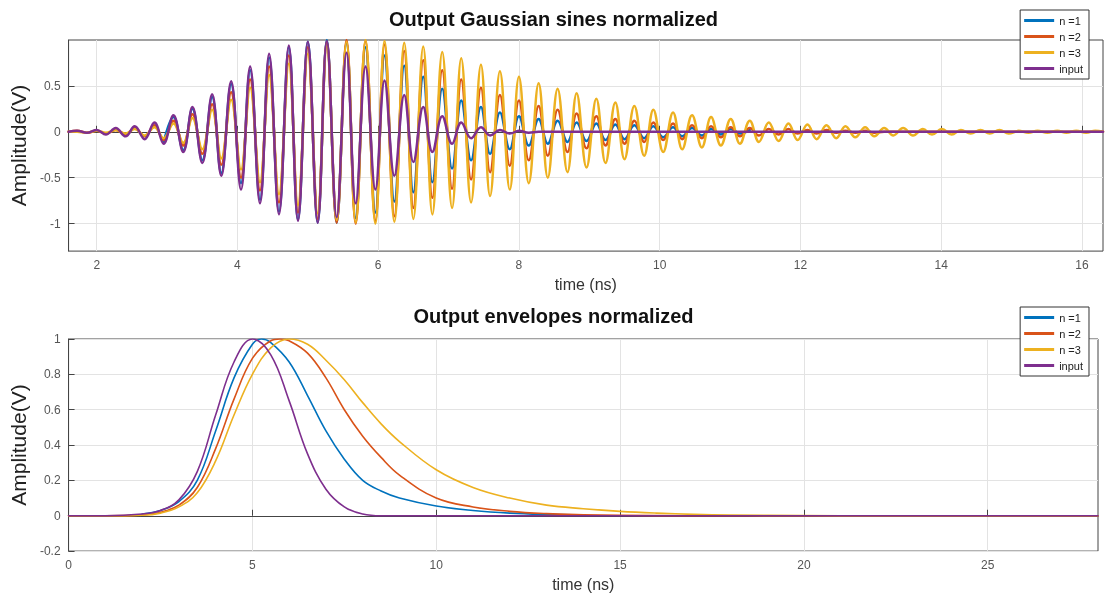 The image size is (1107, 597). Describe the element at coordinates (238, 265) in the screenshot. I see `x-tick-label: 4` at that location.